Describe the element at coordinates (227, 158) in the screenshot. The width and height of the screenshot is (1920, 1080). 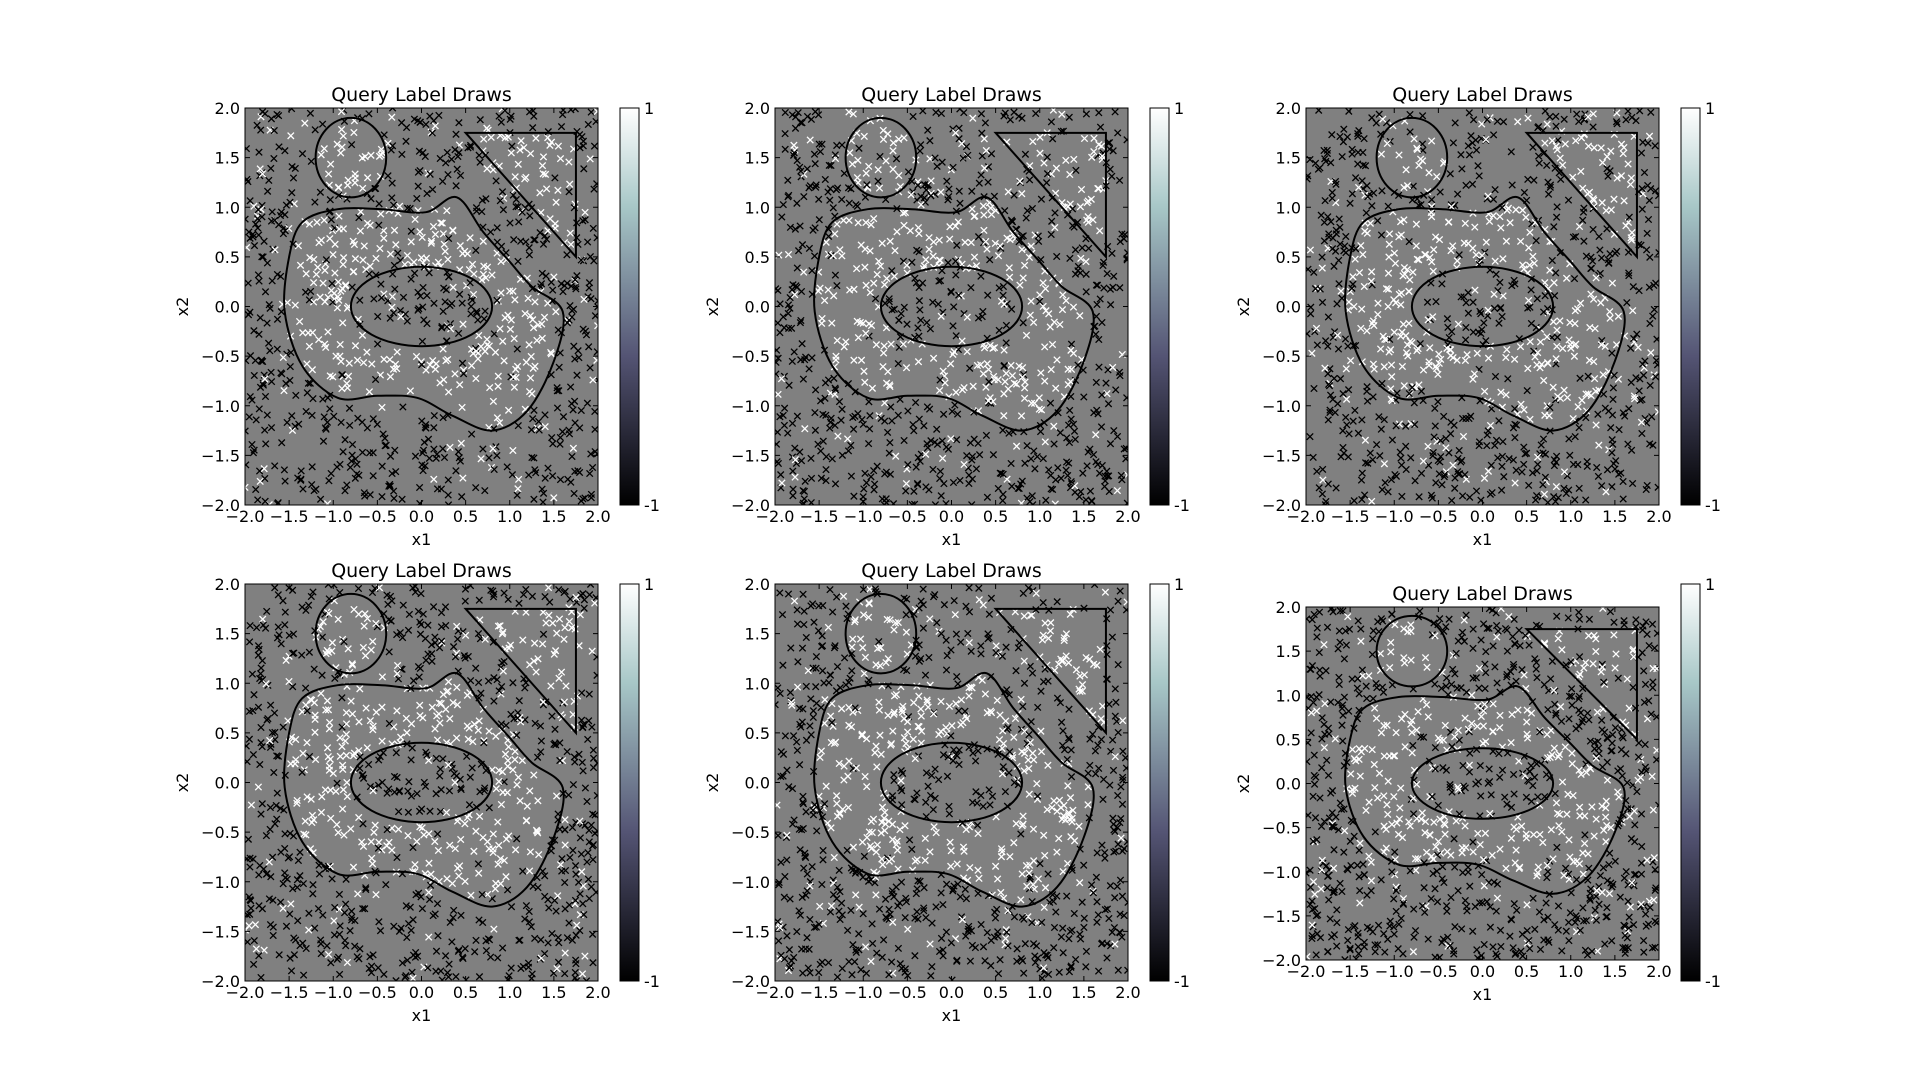
I see `y-tick-label: 1.5` at that location.